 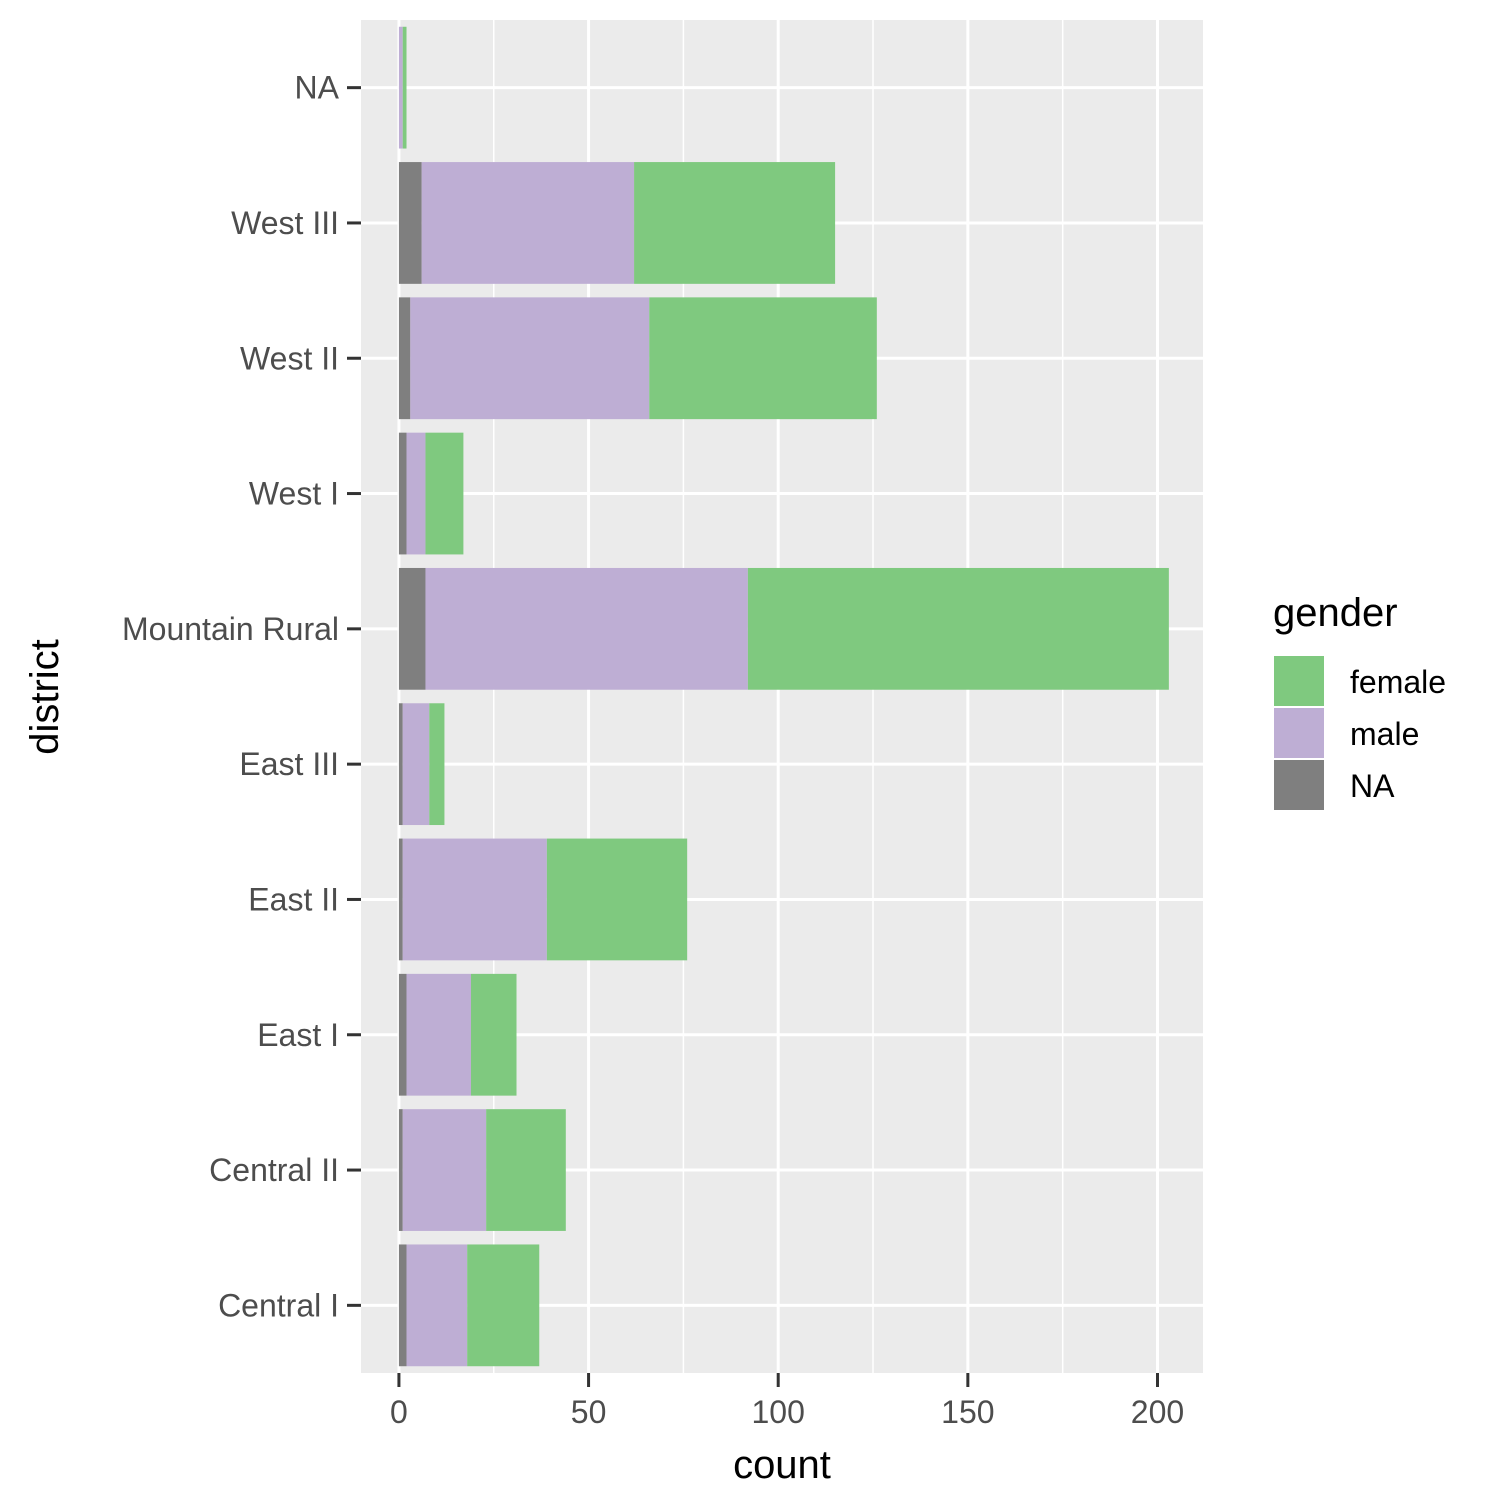 I want to click on y-tick-label: NA, so click(x=317, y=88).